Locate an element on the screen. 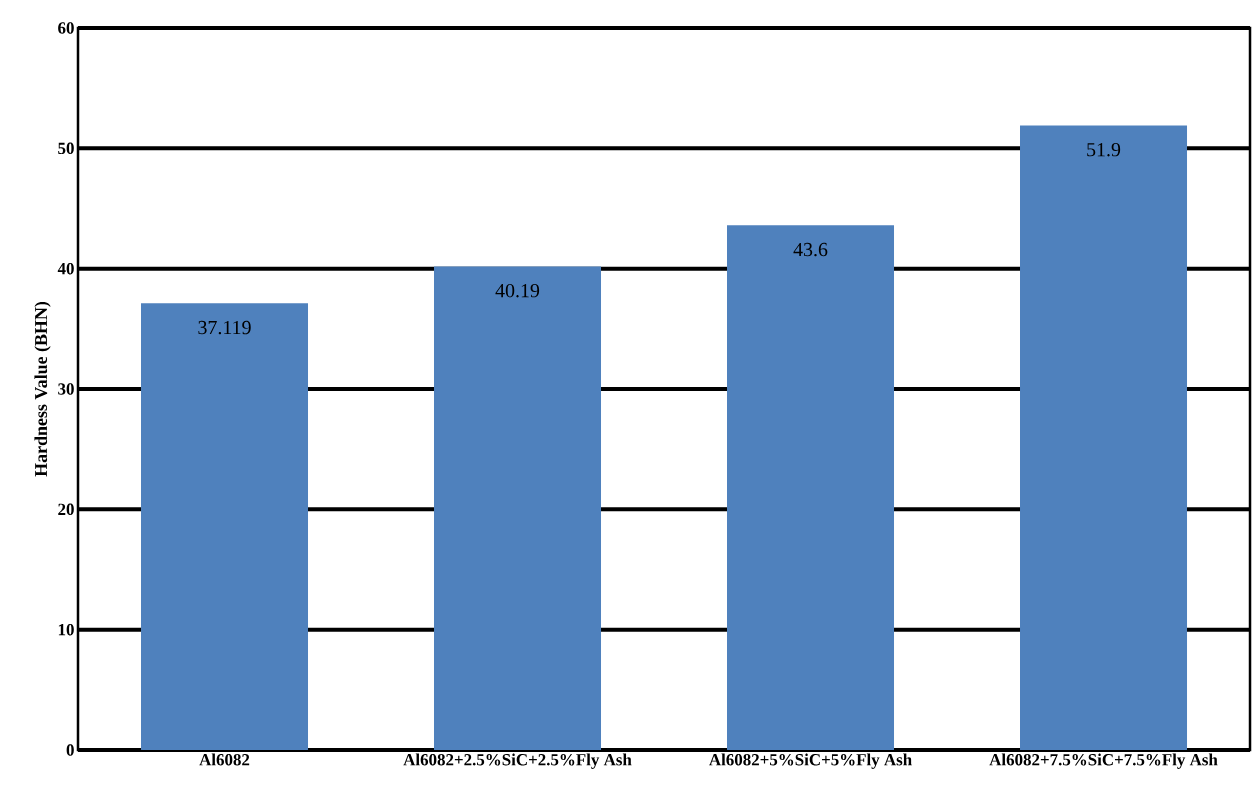 The height and width of the screenshot is (785, 1257). data-label: 40.19 is located at coordinates (517, 290).